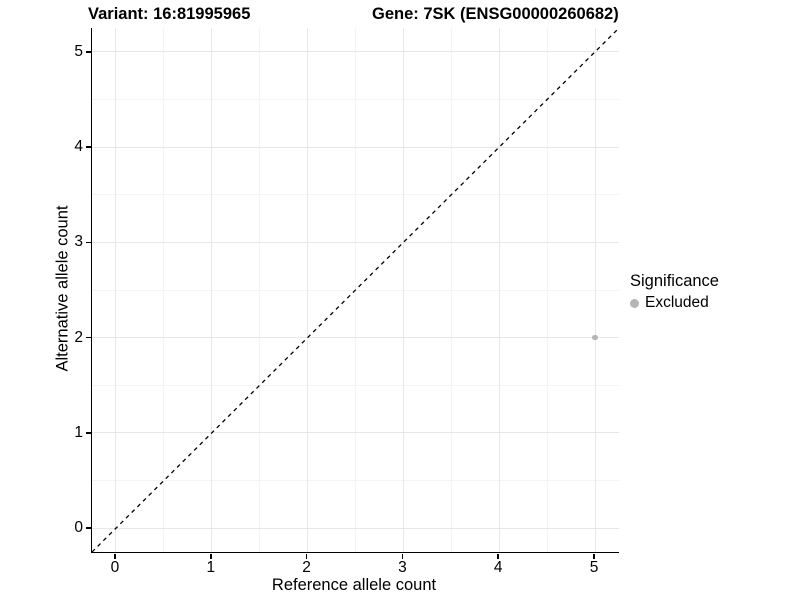 This screenshot has width=800, height=600. Describe the element at coordinates (498, 567) in the screenshot. I see `x-tick-label: 4` at that location.